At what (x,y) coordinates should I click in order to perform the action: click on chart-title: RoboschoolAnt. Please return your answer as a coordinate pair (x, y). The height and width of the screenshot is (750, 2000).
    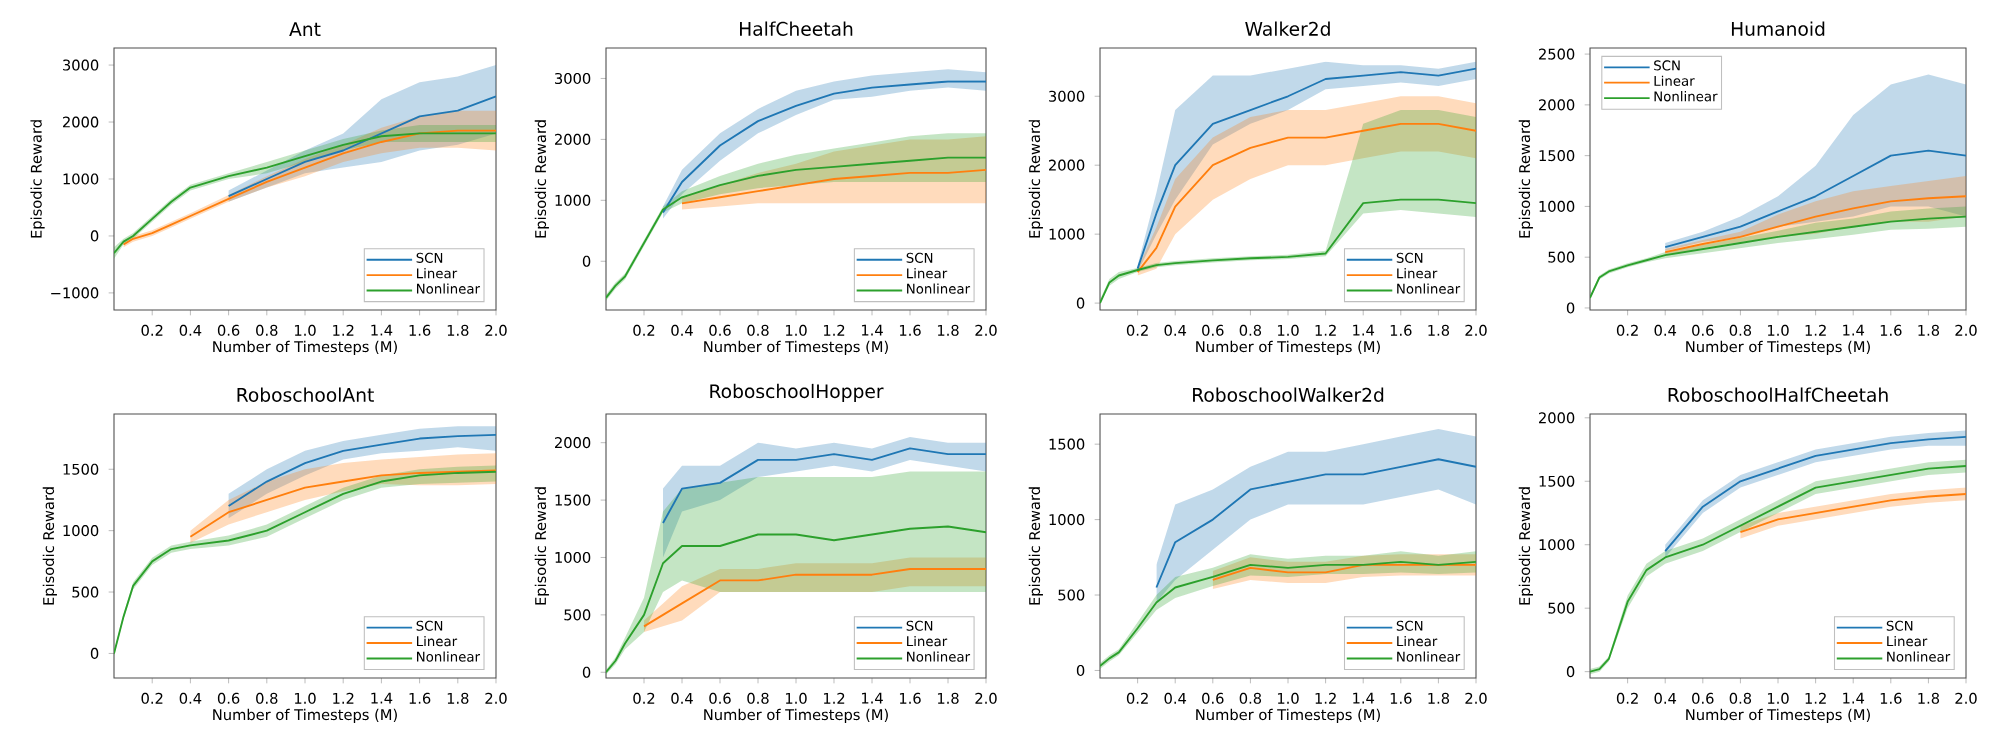
    Looking at the image, I should click on (305, 394).